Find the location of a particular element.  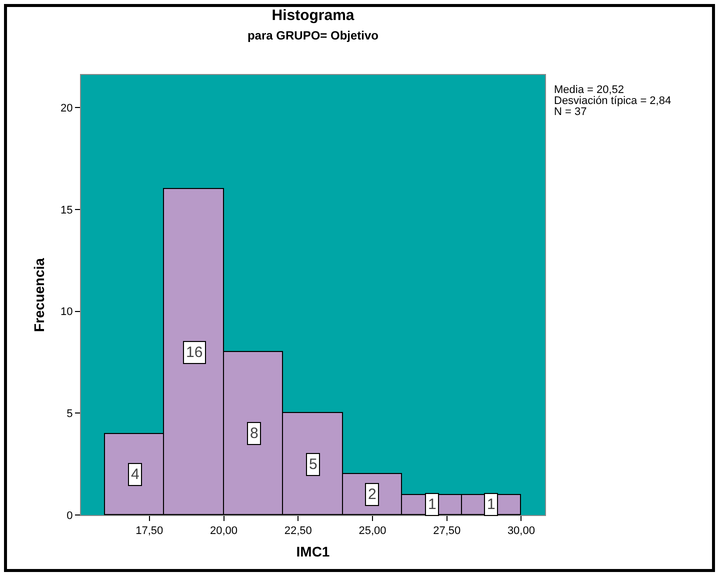

chart-title: Histograma is located at coordinates (313, 15).